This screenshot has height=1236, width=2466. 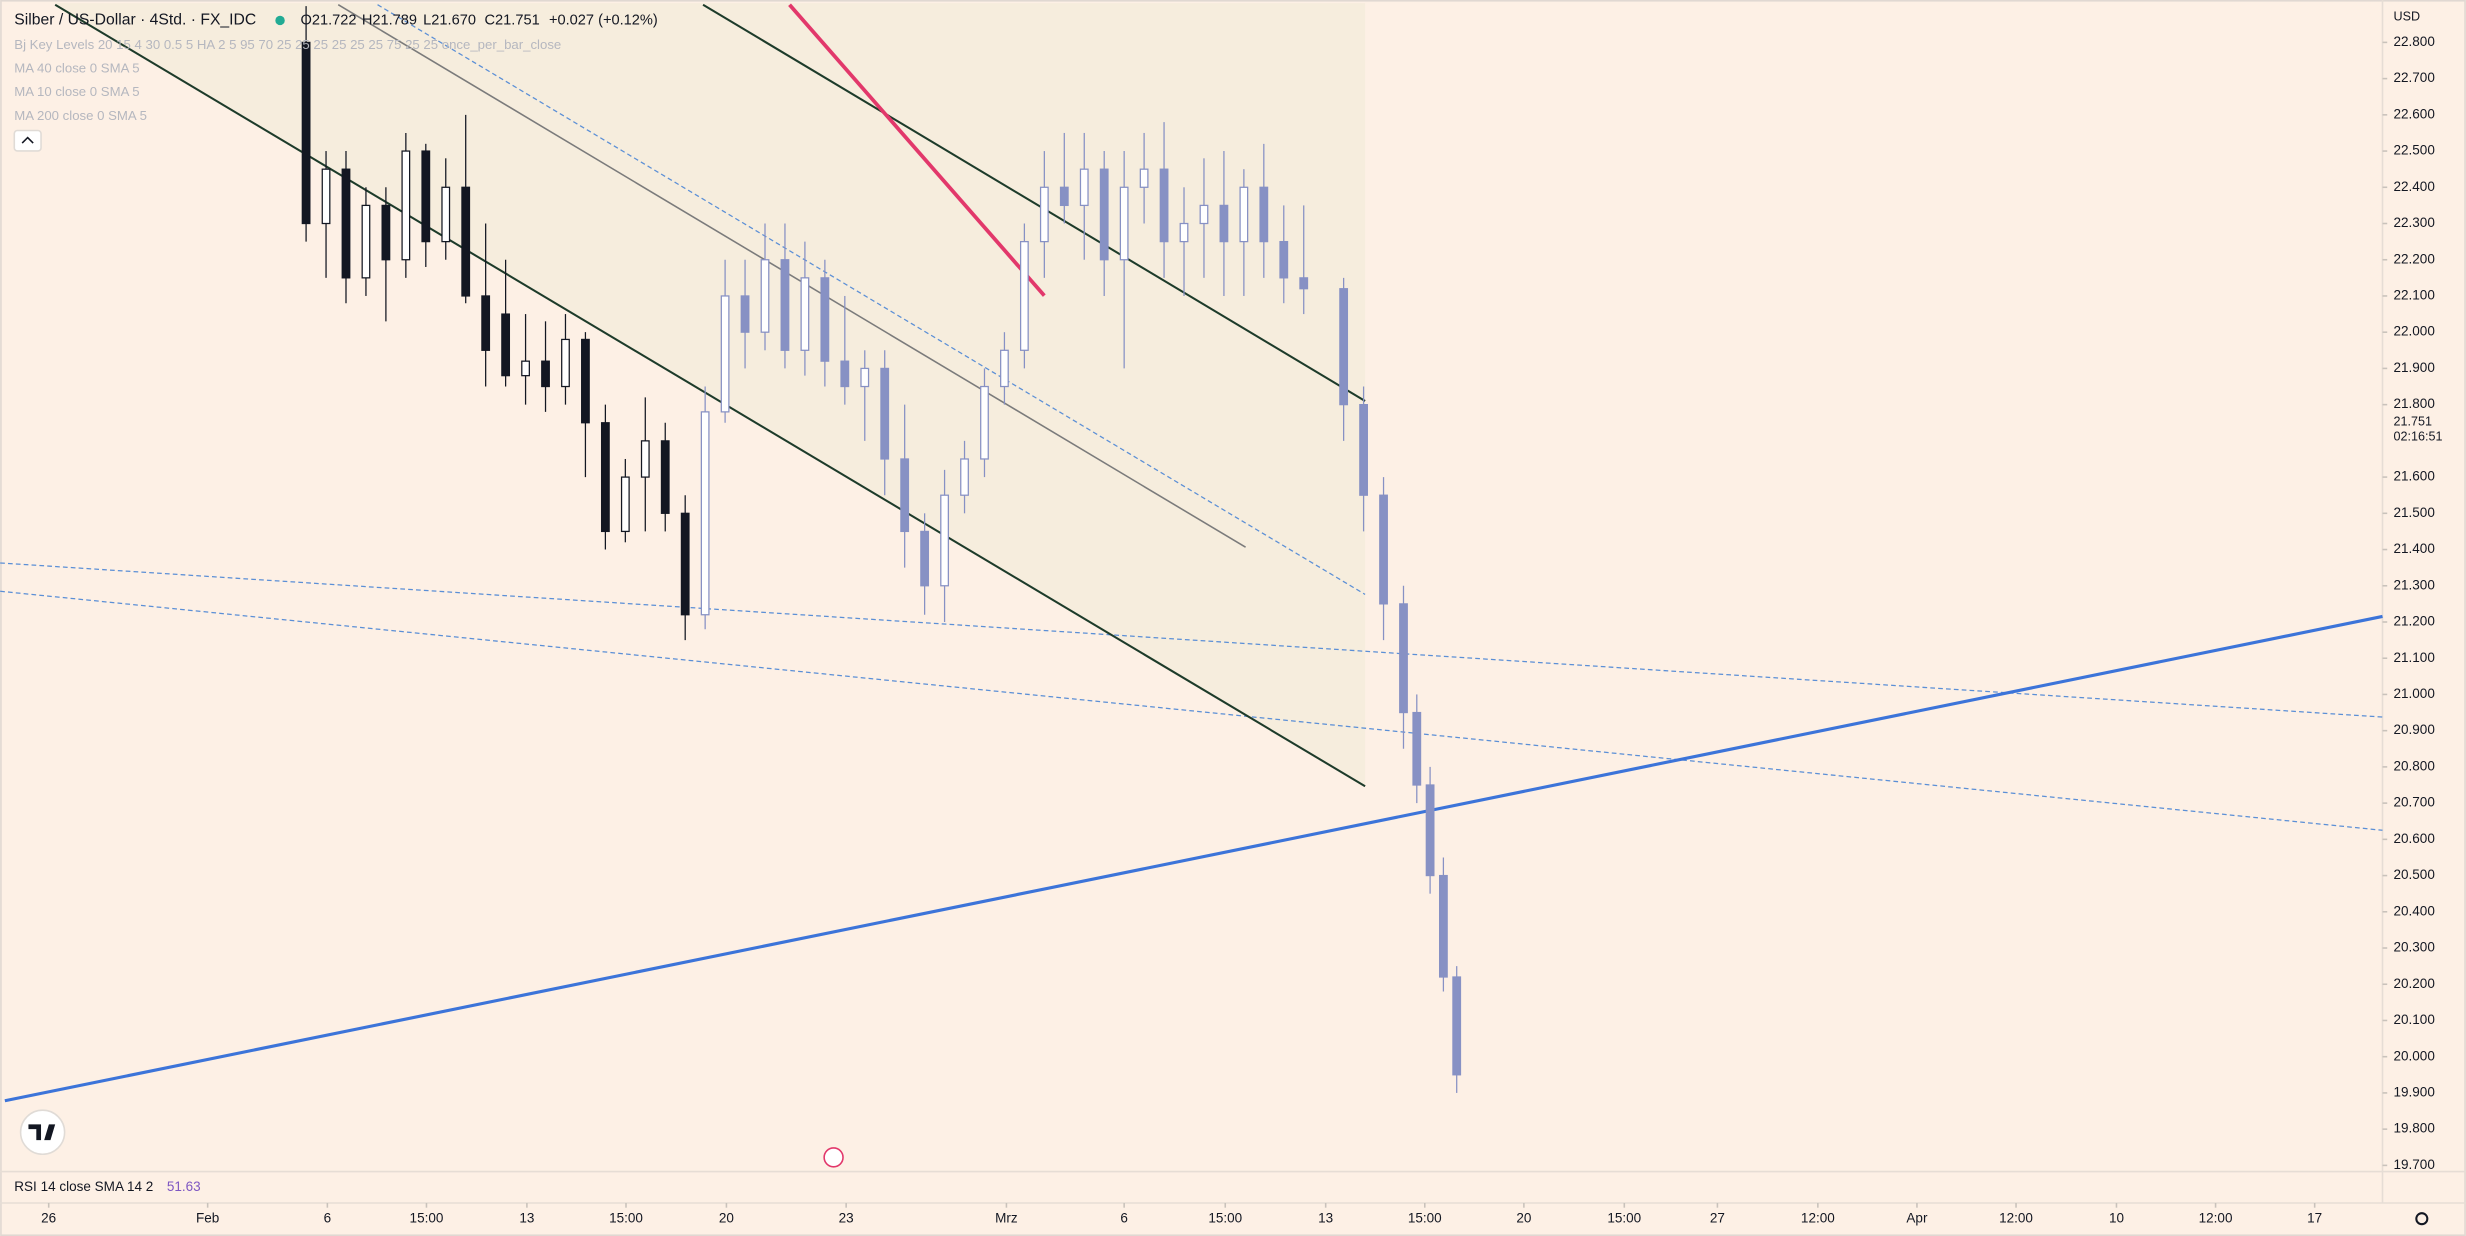 I want to click on indicator: MA 40 close 0 SMA 5, so click(x=76, y=68).